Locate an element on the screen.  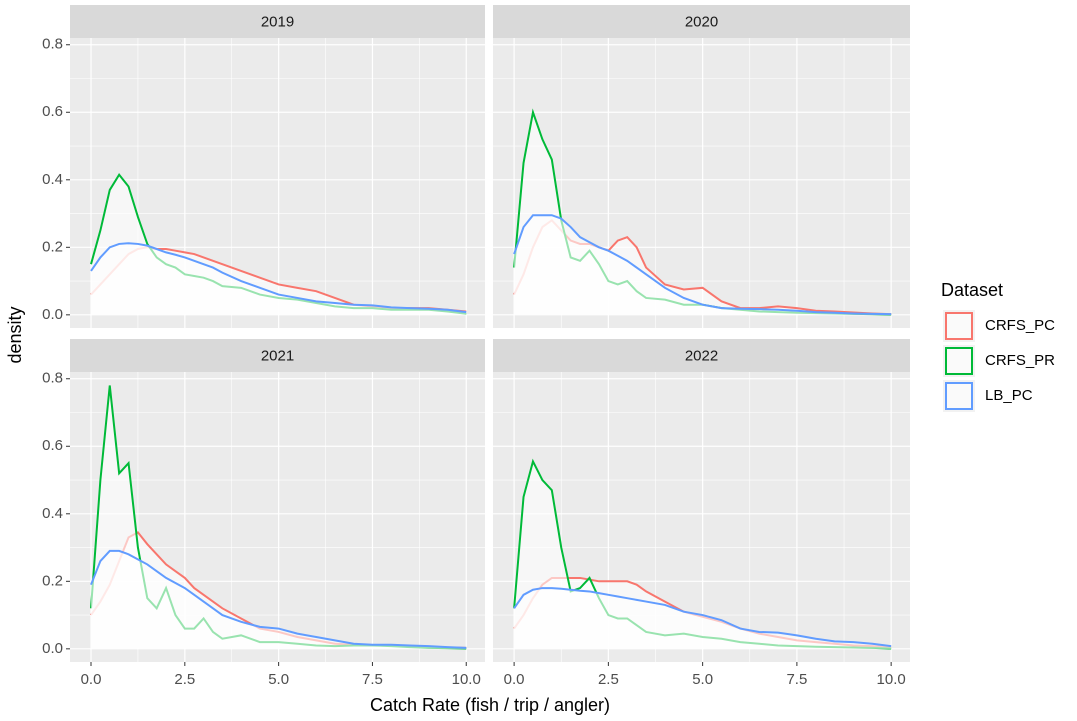
legend-label: LB_PC is located at coordinates (1009, 395).